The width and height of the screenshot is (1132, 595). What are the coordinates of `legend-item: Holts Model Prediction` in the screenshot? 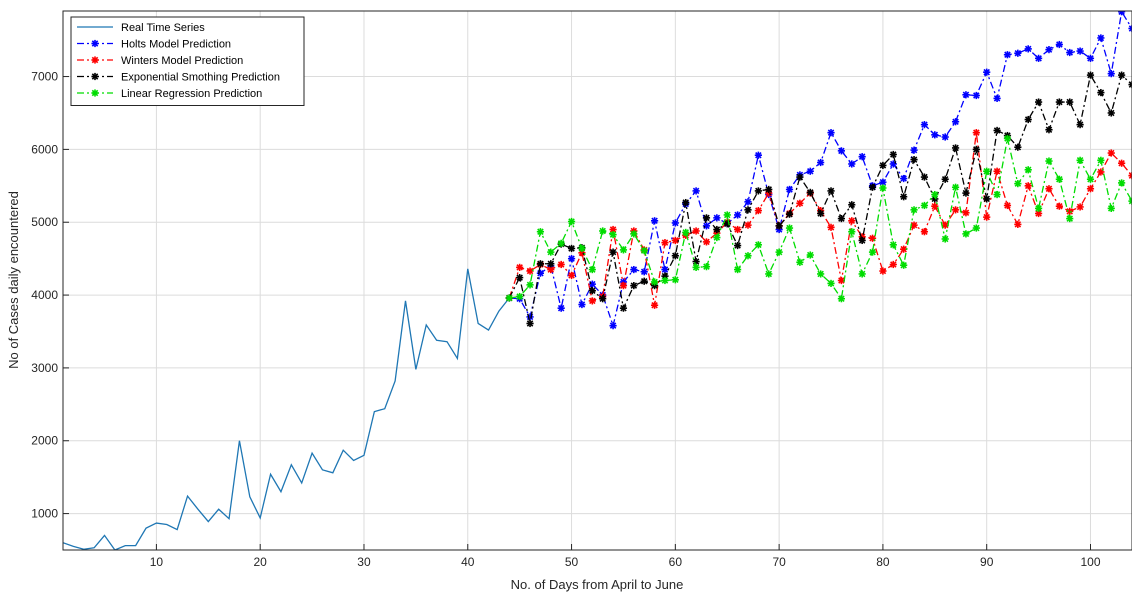 It's located at (154, 45).